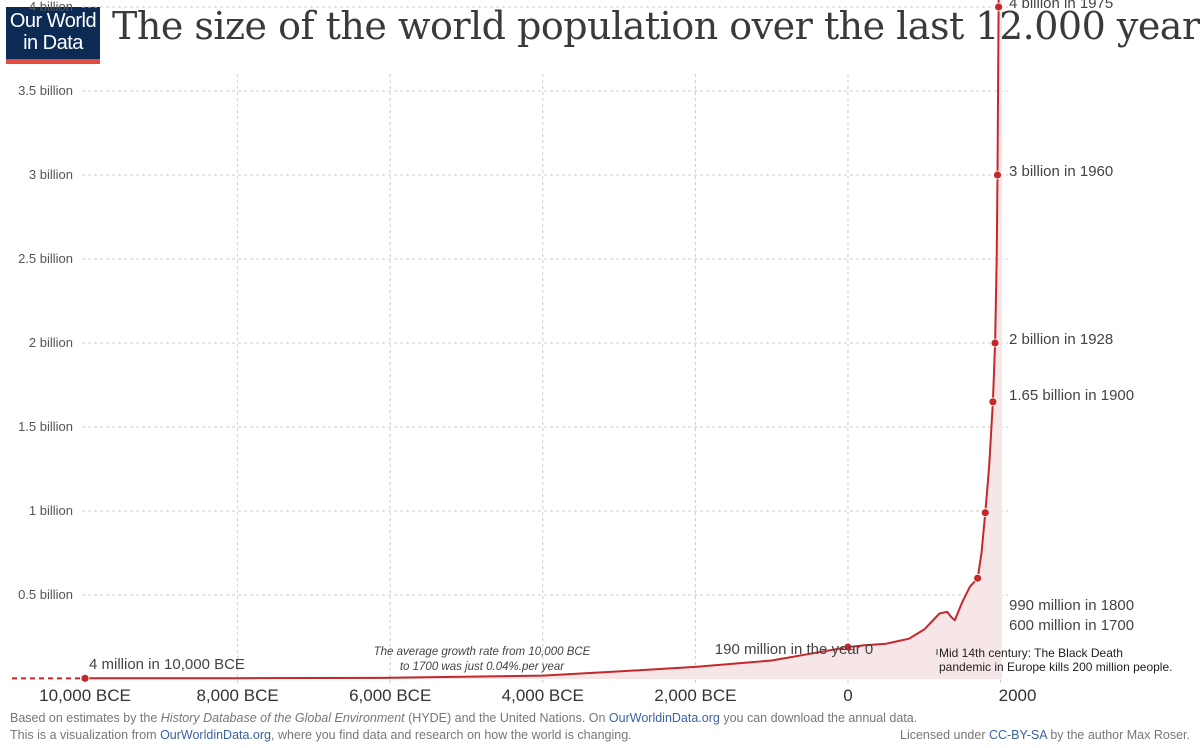  Describe the element at coordinates (85, 695) in the screenshot. I see `x-tick-label: 10,000 BCE` at that location.